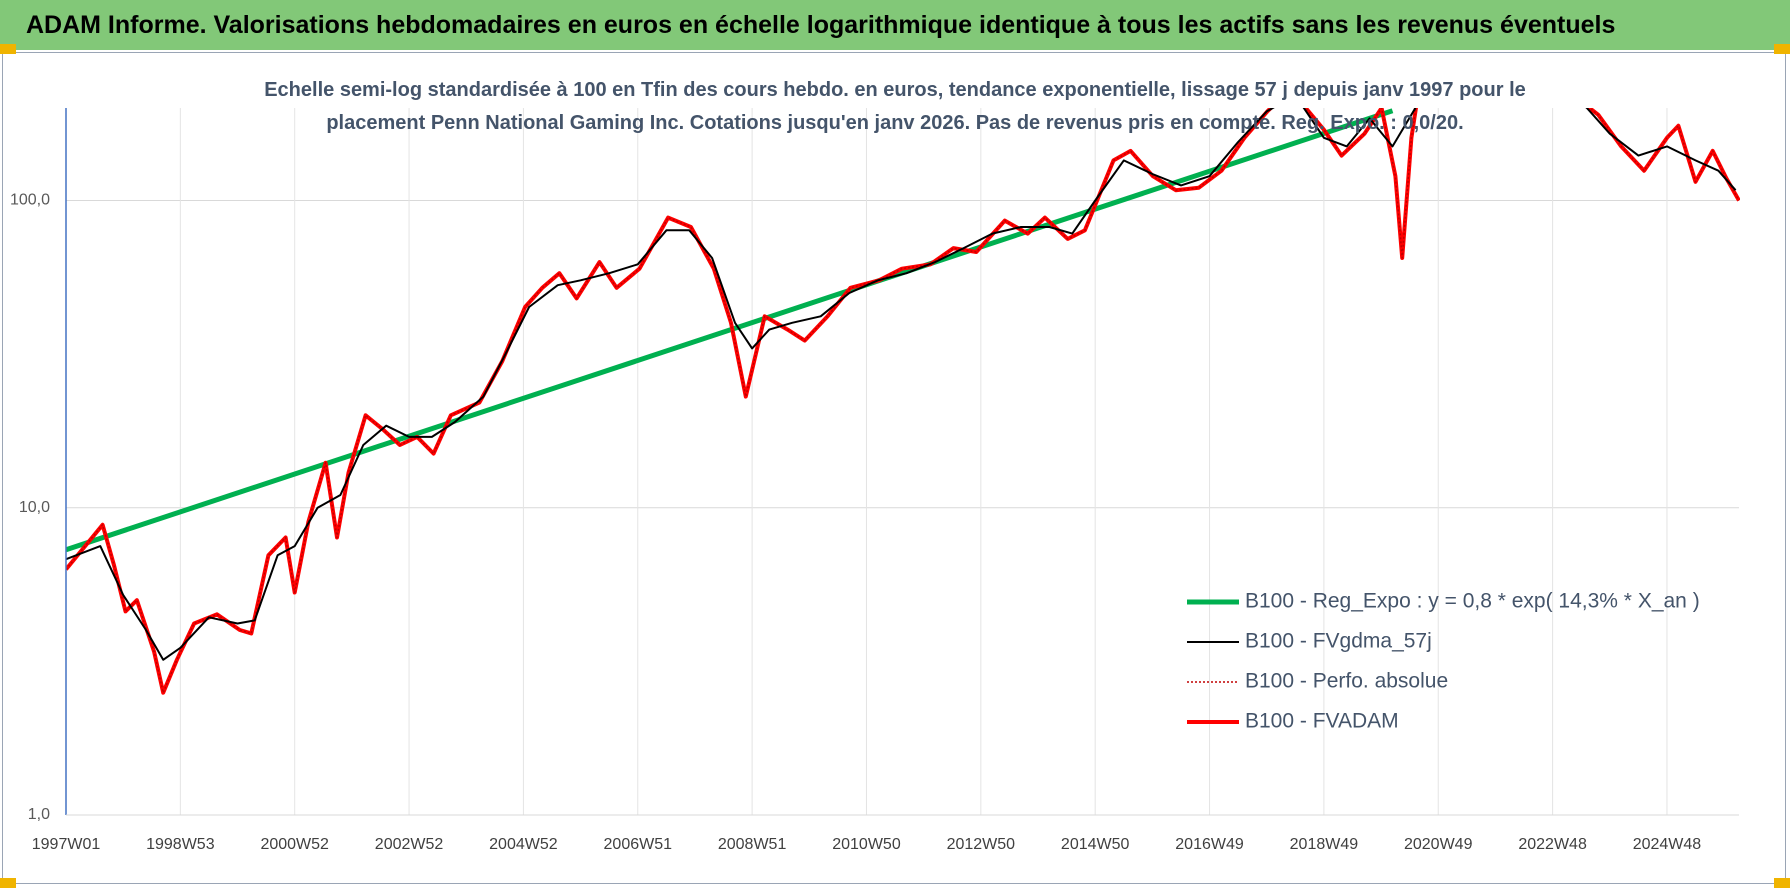  I want to click on legend-label: B100 - FVADAM, so click(1322, 721).